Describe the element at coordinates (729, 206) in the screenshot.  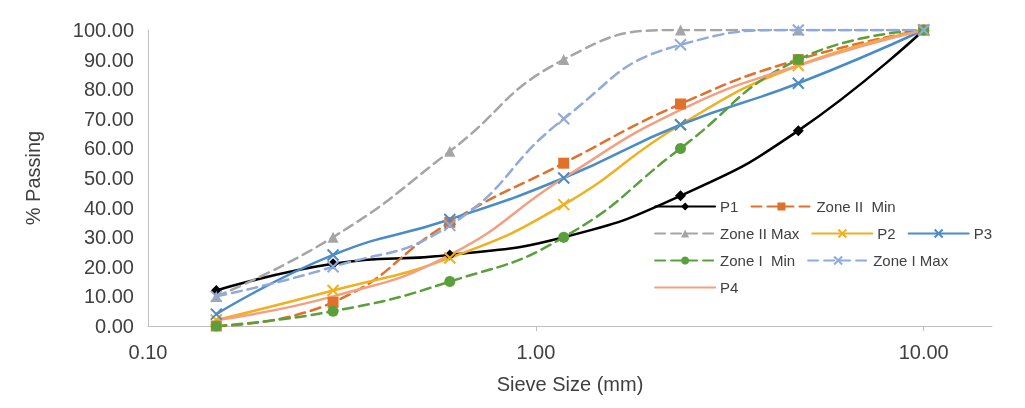
I see `legend-label: P1` at that location.